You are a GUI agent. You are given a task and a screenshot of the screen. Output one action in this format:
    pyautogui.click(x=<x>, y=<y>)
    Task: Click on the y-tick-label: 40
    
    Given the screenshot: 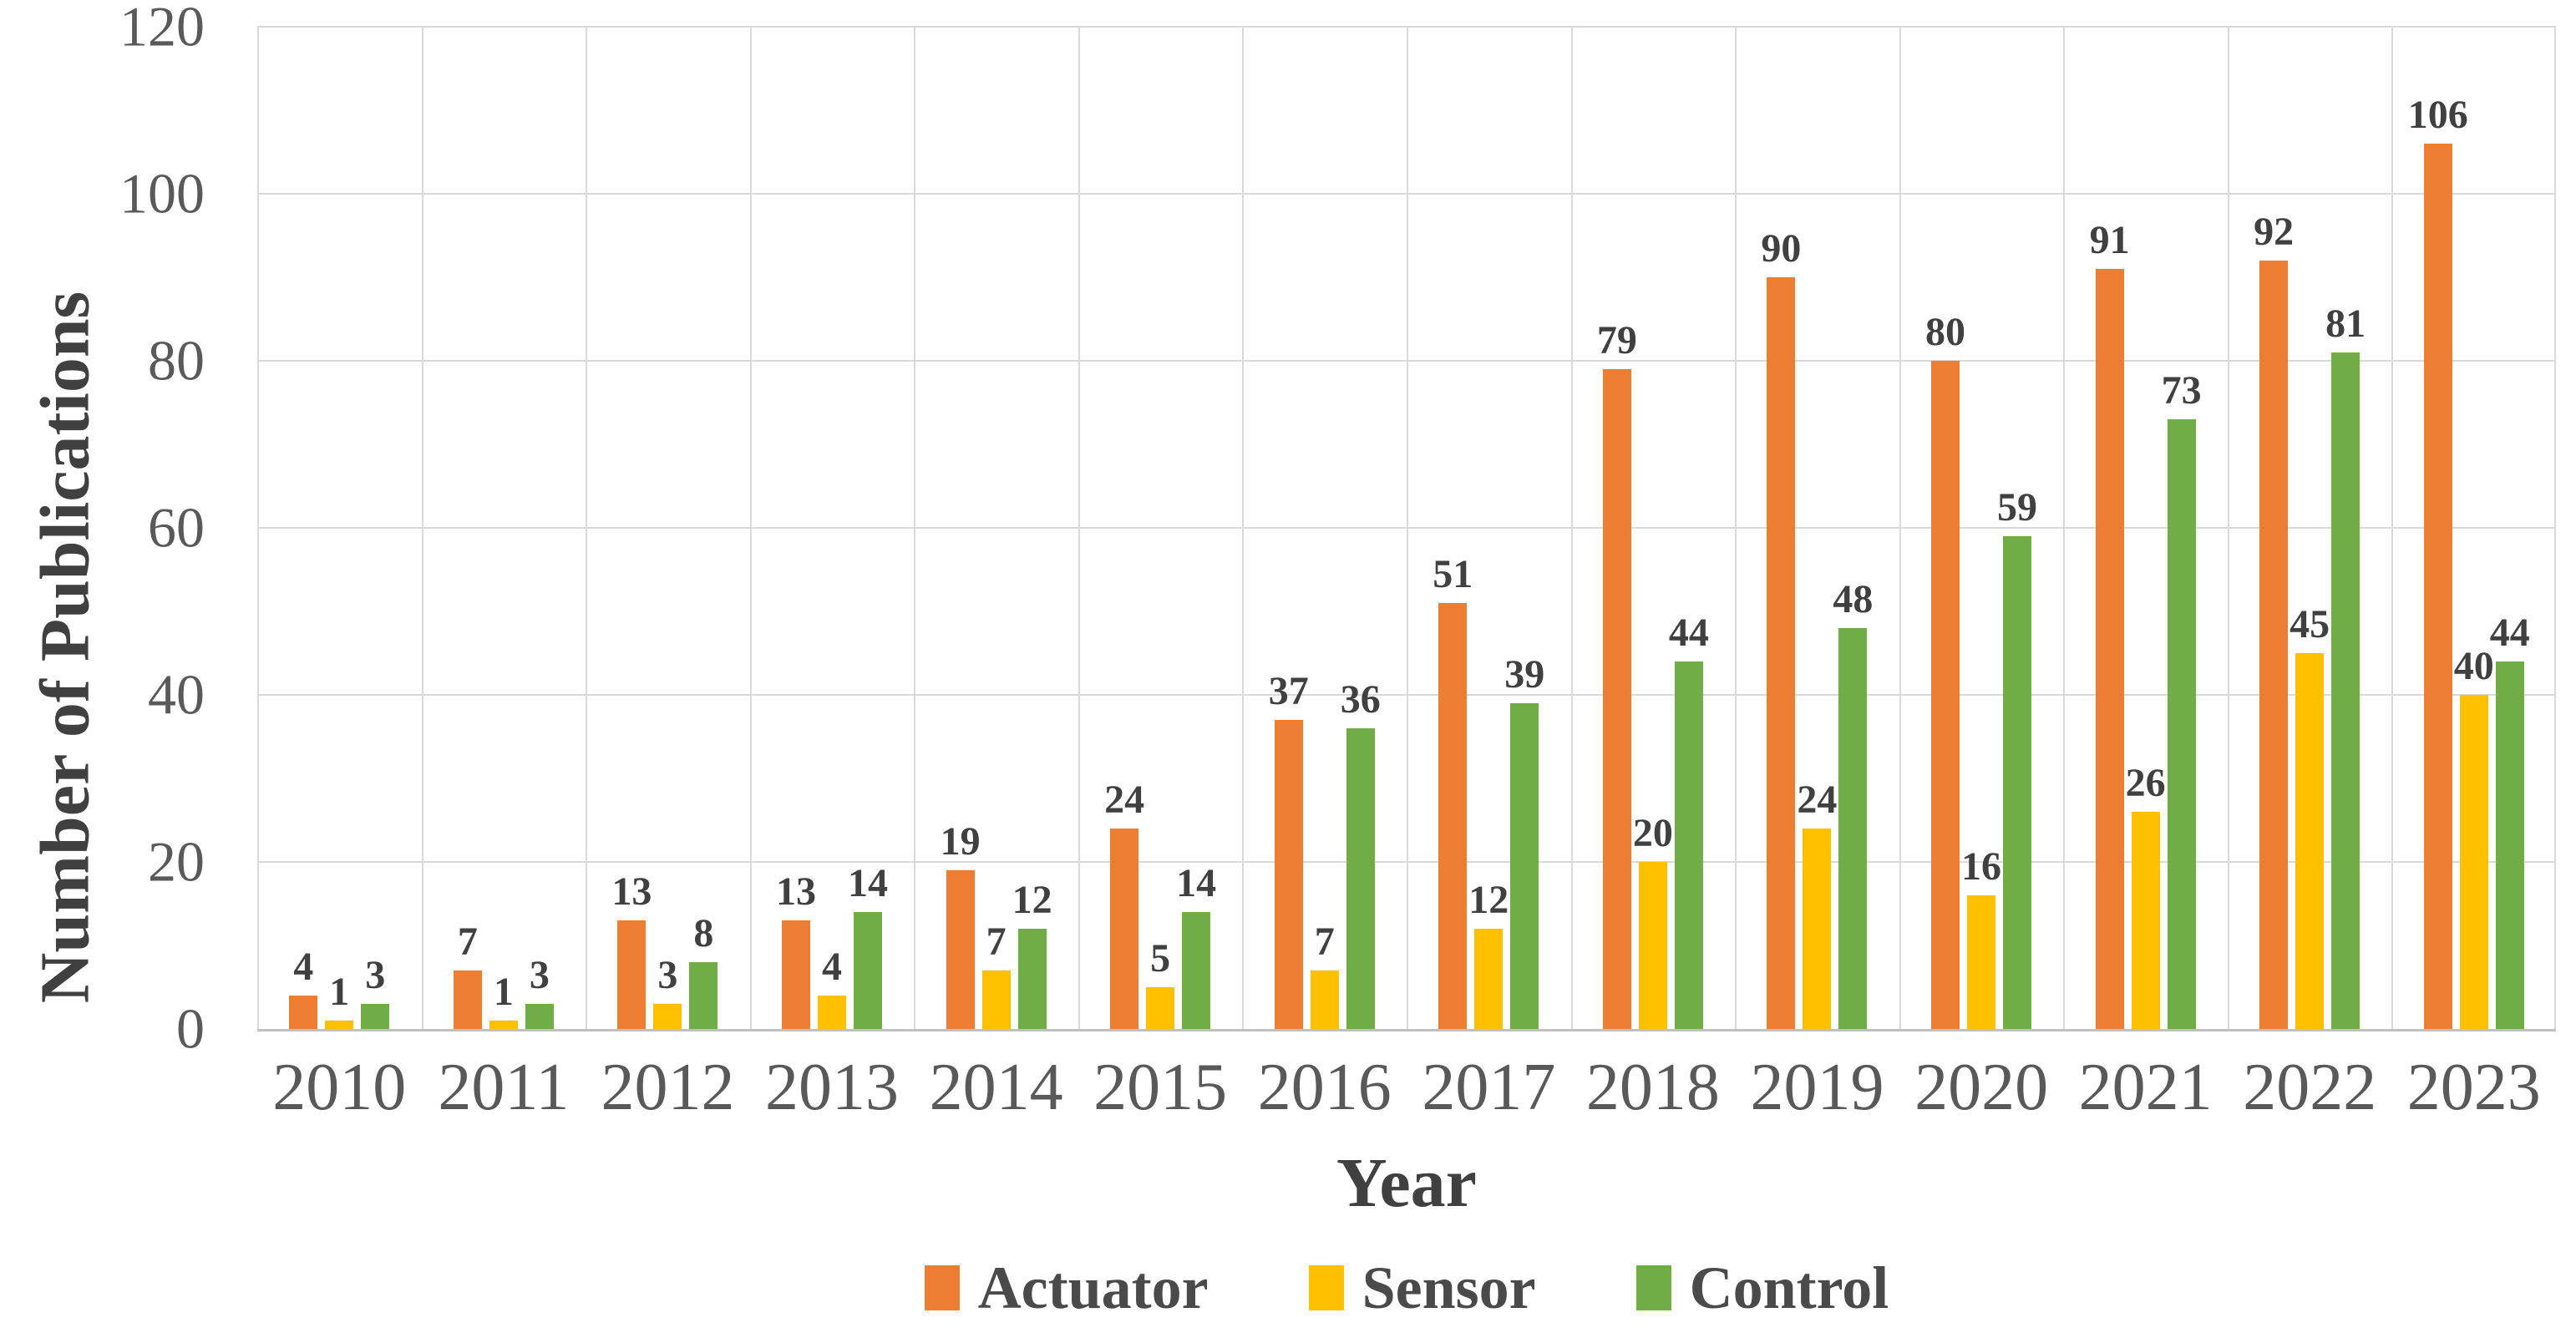 What is the action you would take?
    pyautogui.click(x=176, y=694)
    